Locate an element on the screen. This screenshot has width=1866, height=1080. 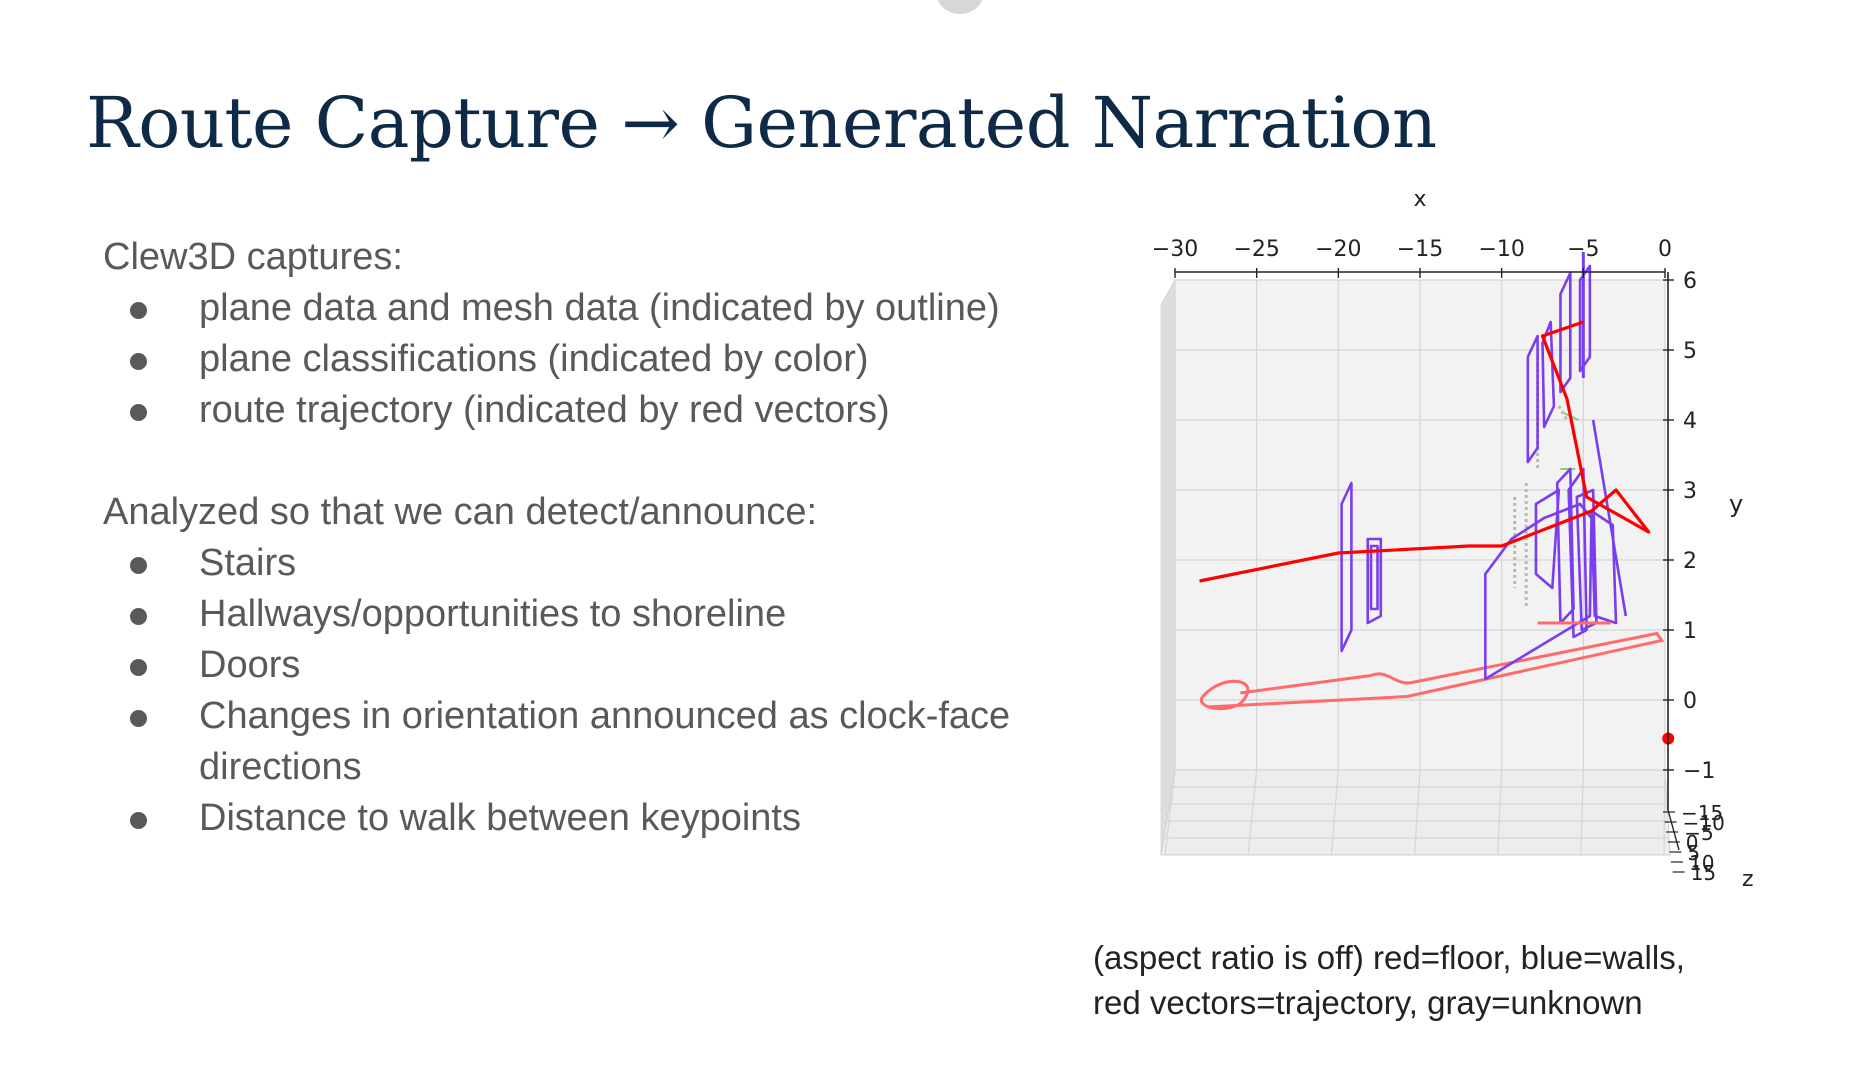
y-tick-label: 5 is located at coordinates (1690, 351).